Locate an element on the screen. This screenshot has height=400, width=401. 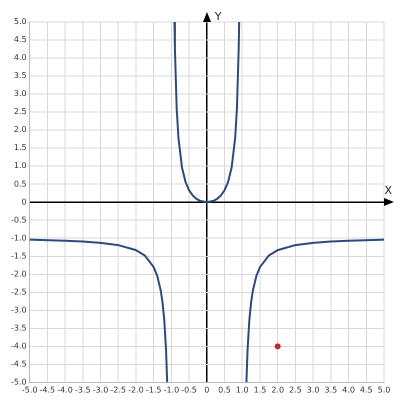
x-tick-label: 1.5 is located at coordinates (260, 389).